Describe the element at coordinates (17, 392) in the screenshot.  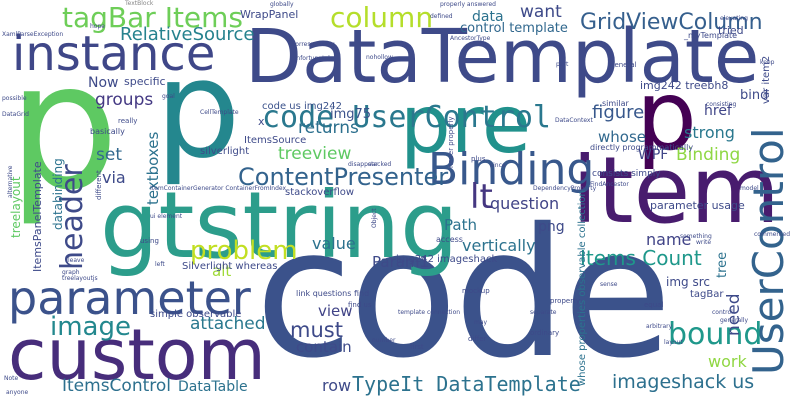
I see `word-anyone: anyone` at that location.